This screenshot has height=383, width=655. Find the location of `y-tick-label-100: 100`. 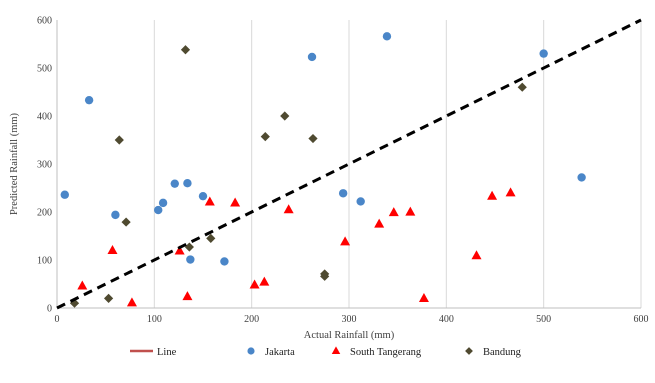

y-tick-label-100: 100 is located at coordinates (44, 261).